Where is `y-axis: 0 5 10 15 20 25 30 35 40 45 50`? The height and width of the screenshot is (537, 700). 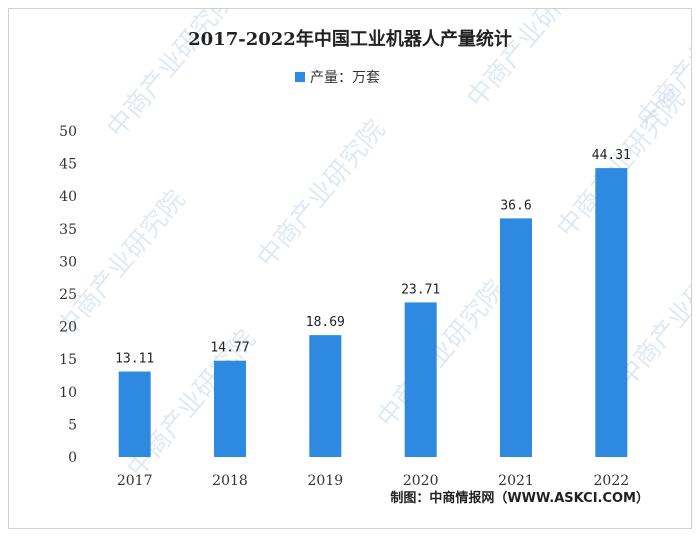
y-axis: 0 5 10 15 20 25 30 35 40 45 50 is located at coordinates (68, 295).